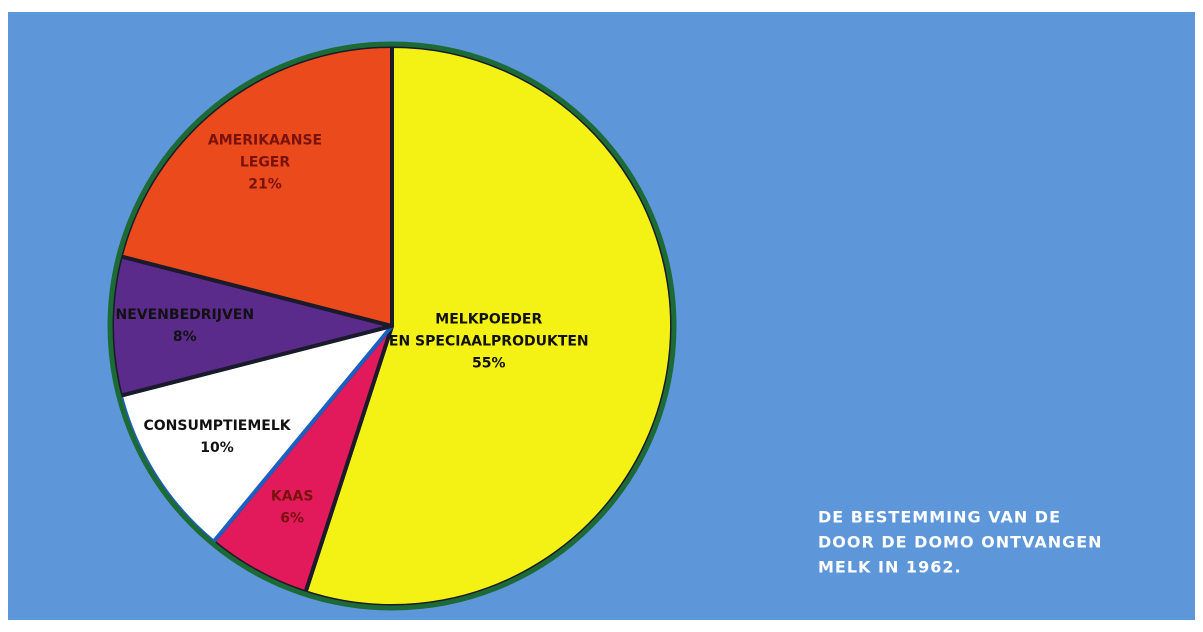 The image size is (1203, 632). I want to click on slice-value-label: 55%, so click(489, 363).